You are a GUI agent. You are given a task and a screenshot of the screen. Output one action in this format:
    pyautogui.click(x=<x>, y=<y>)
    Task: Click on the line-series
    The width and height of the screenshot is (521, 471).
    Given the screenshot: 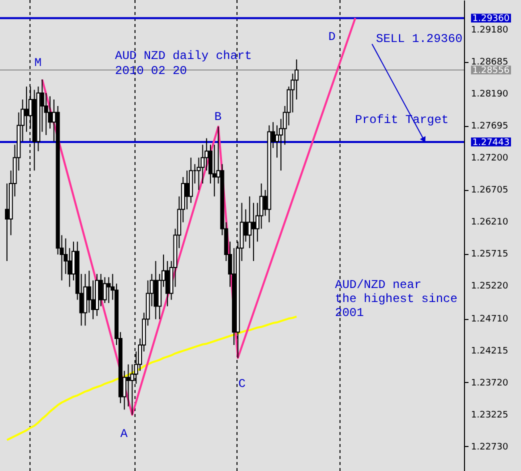 What is the action you would take?
    pyautogui.click(x=152, y=378)
    